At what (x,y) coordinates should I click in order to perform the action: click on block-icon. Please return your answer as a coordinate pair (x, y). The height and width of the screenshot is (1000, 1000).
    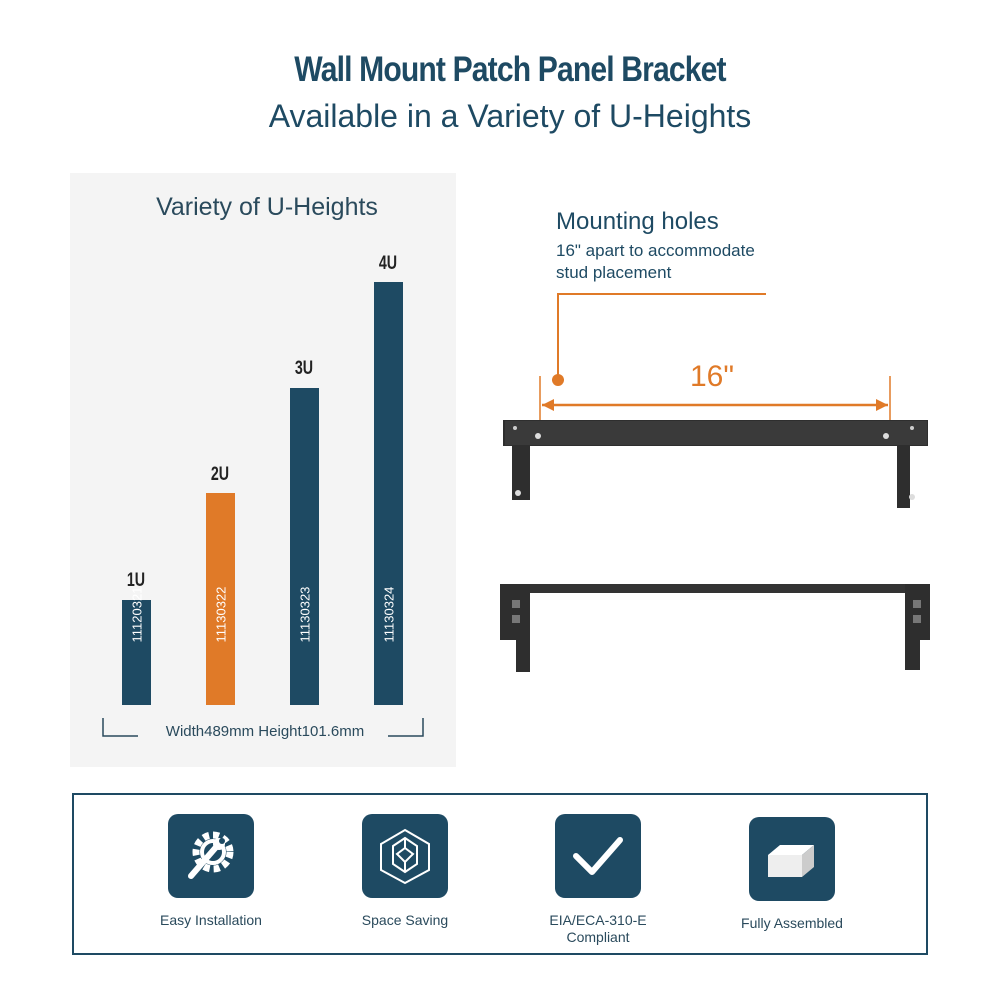
    Looking at the image, I should click on (792, 859).